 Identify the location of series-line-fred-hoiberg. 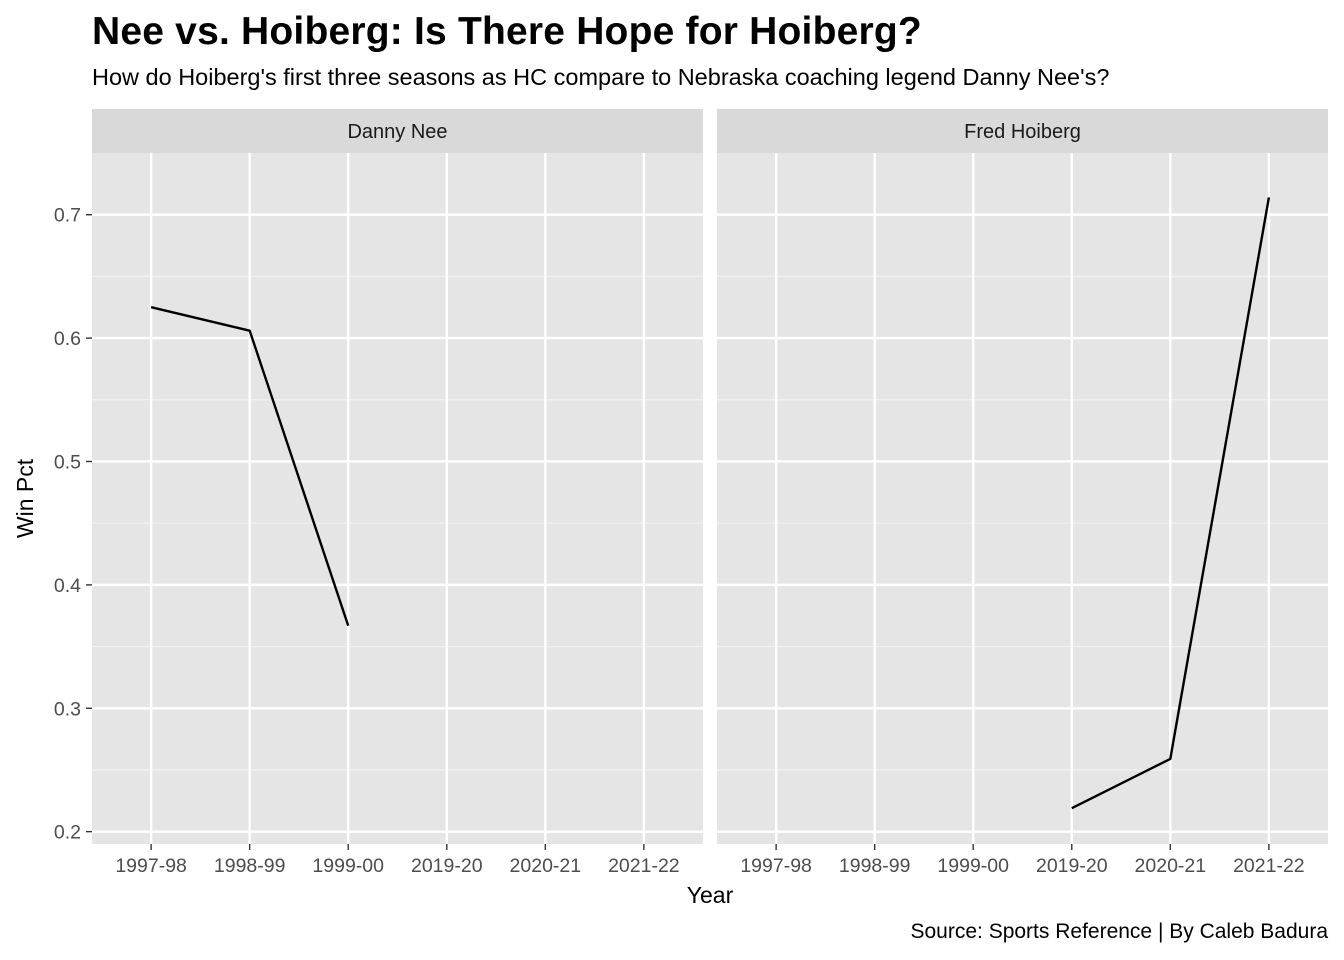
(1171, 503).